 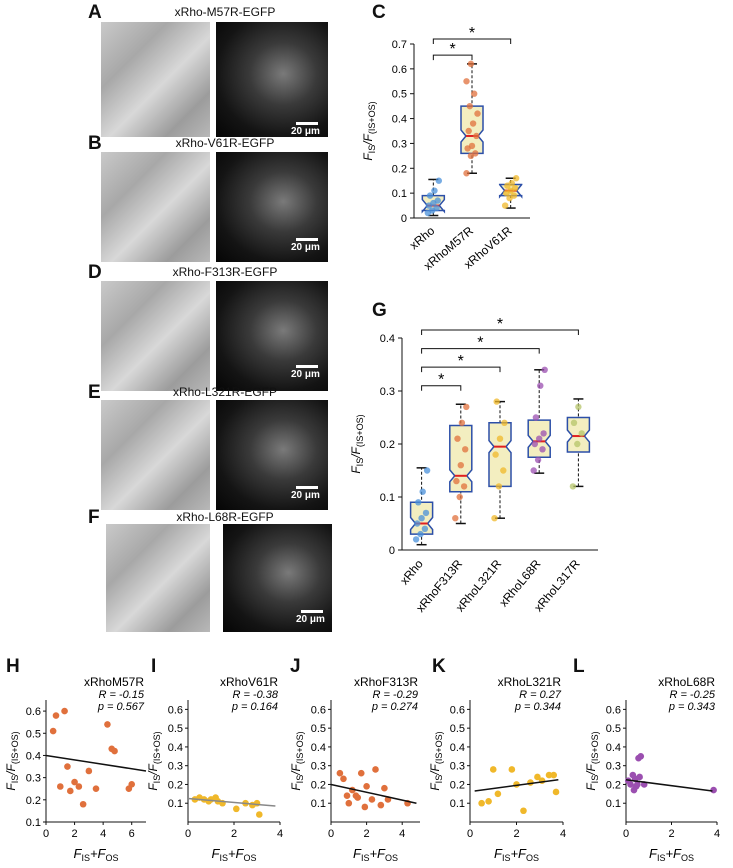 What do you see at coordinates (155, 79) in the screenshot?
I see `brightfield-image-a` at bounding box center [155, 79].